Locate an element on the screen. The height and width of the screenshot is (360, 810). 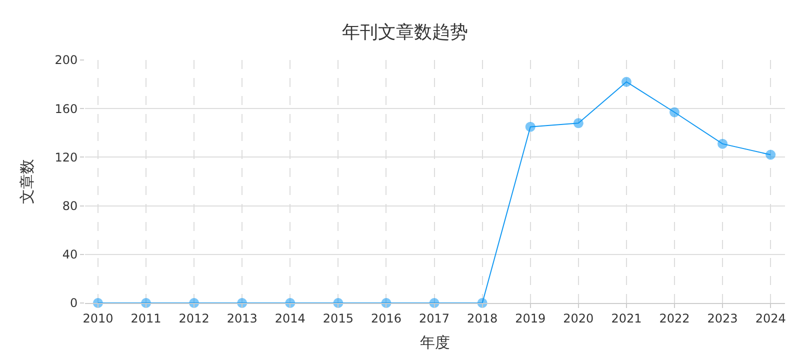
x-tick-label: 2015 is located at coordinates (338, 318).